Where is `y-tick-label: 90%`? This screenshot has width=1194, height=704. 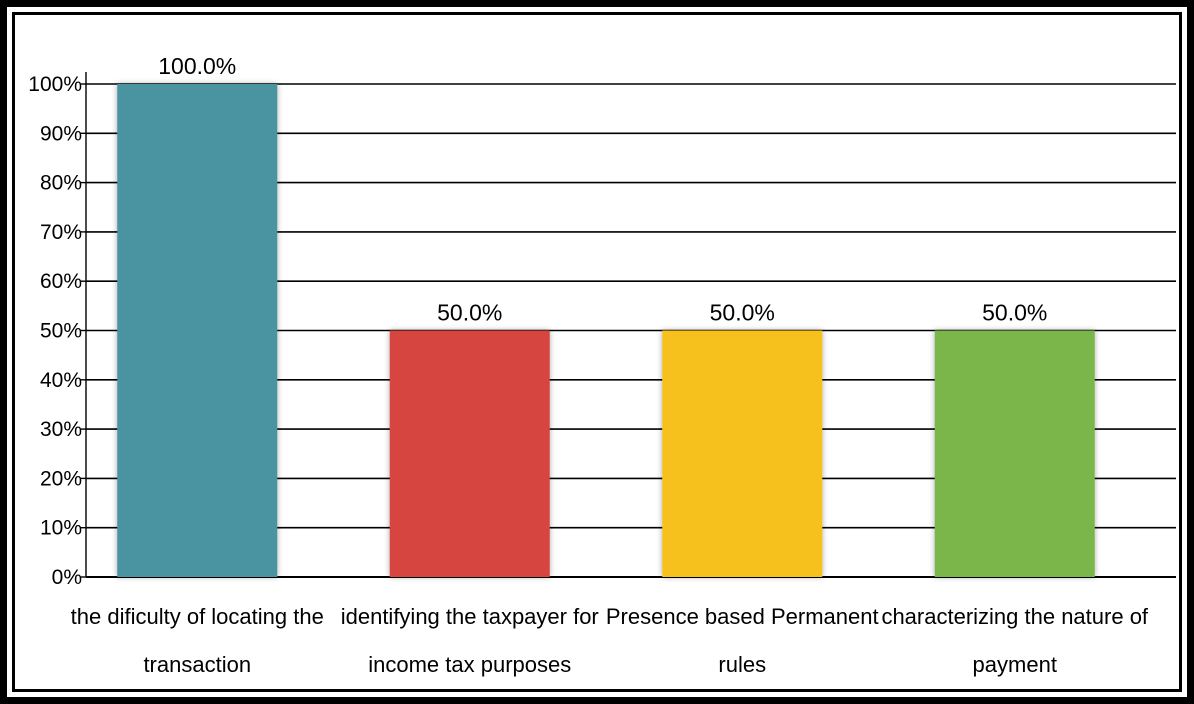 y-tick-label: 90% is located at coordinates (61, 133).